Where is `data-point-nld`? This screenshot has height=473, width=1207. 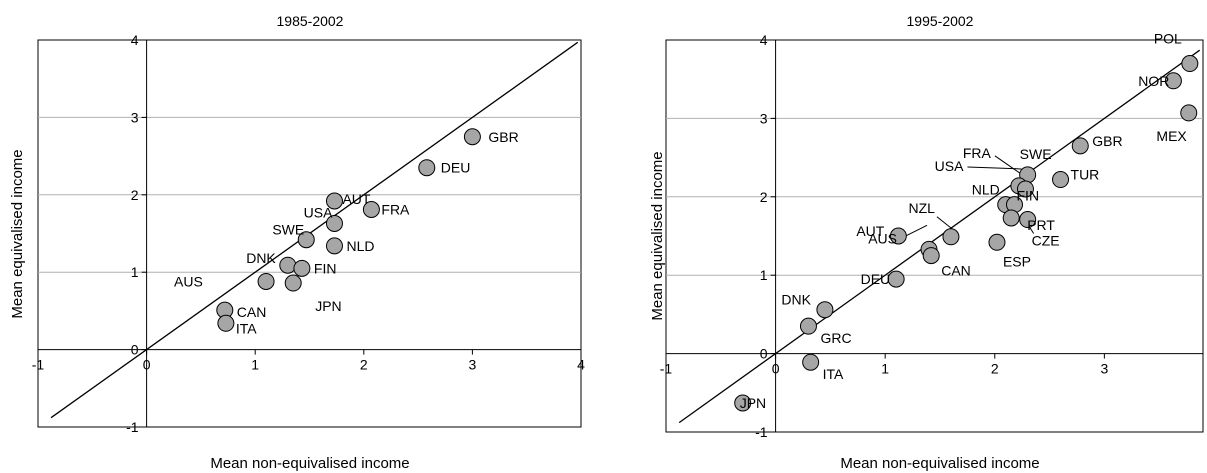 data-point-nld is located at coordinates (334, 246).